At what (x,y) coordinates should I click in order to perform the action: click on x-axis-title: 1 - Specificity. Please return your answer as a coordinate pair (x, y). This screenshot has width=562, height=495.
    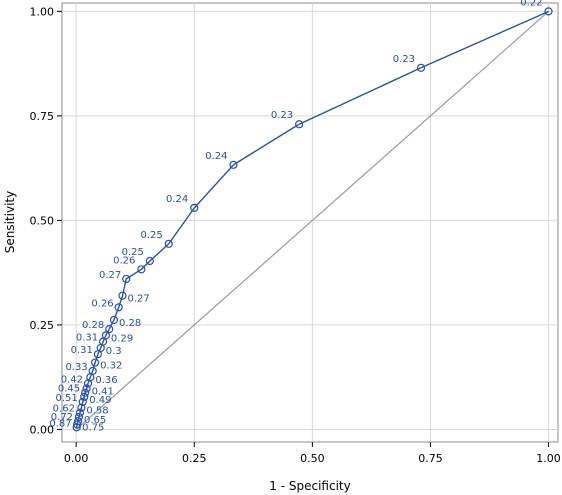
    Looking at the image, I should click on (309, 486).